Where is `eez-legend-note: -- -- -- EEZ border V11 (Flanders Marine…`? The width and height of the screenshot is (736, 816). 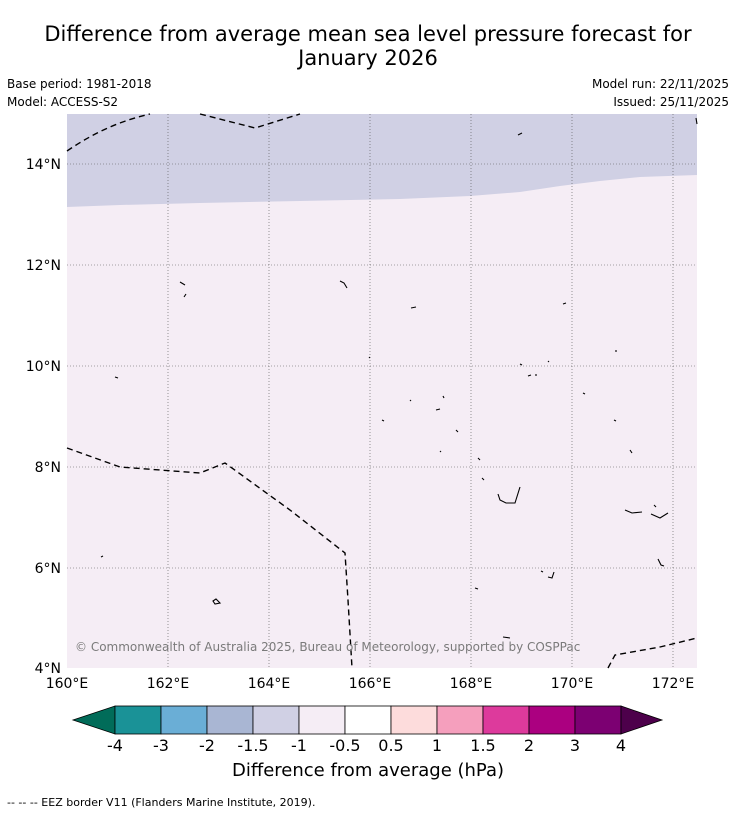
eez-legend-note: -- -- -- EEZ border V11 (Flanders Marine… is located at coordinates (161, 802).